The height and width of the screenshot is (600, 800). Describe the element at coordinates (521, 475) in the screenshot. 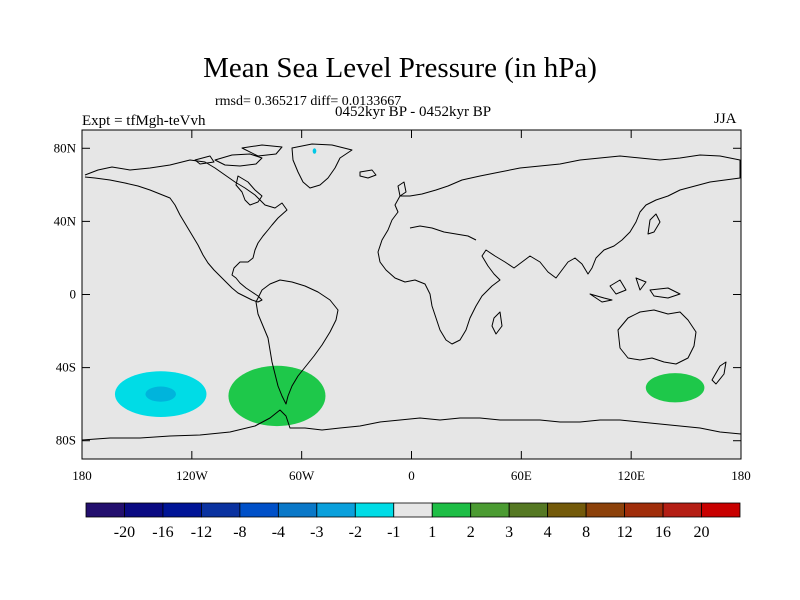

I see `lon-tick-label: 60E` at that location.